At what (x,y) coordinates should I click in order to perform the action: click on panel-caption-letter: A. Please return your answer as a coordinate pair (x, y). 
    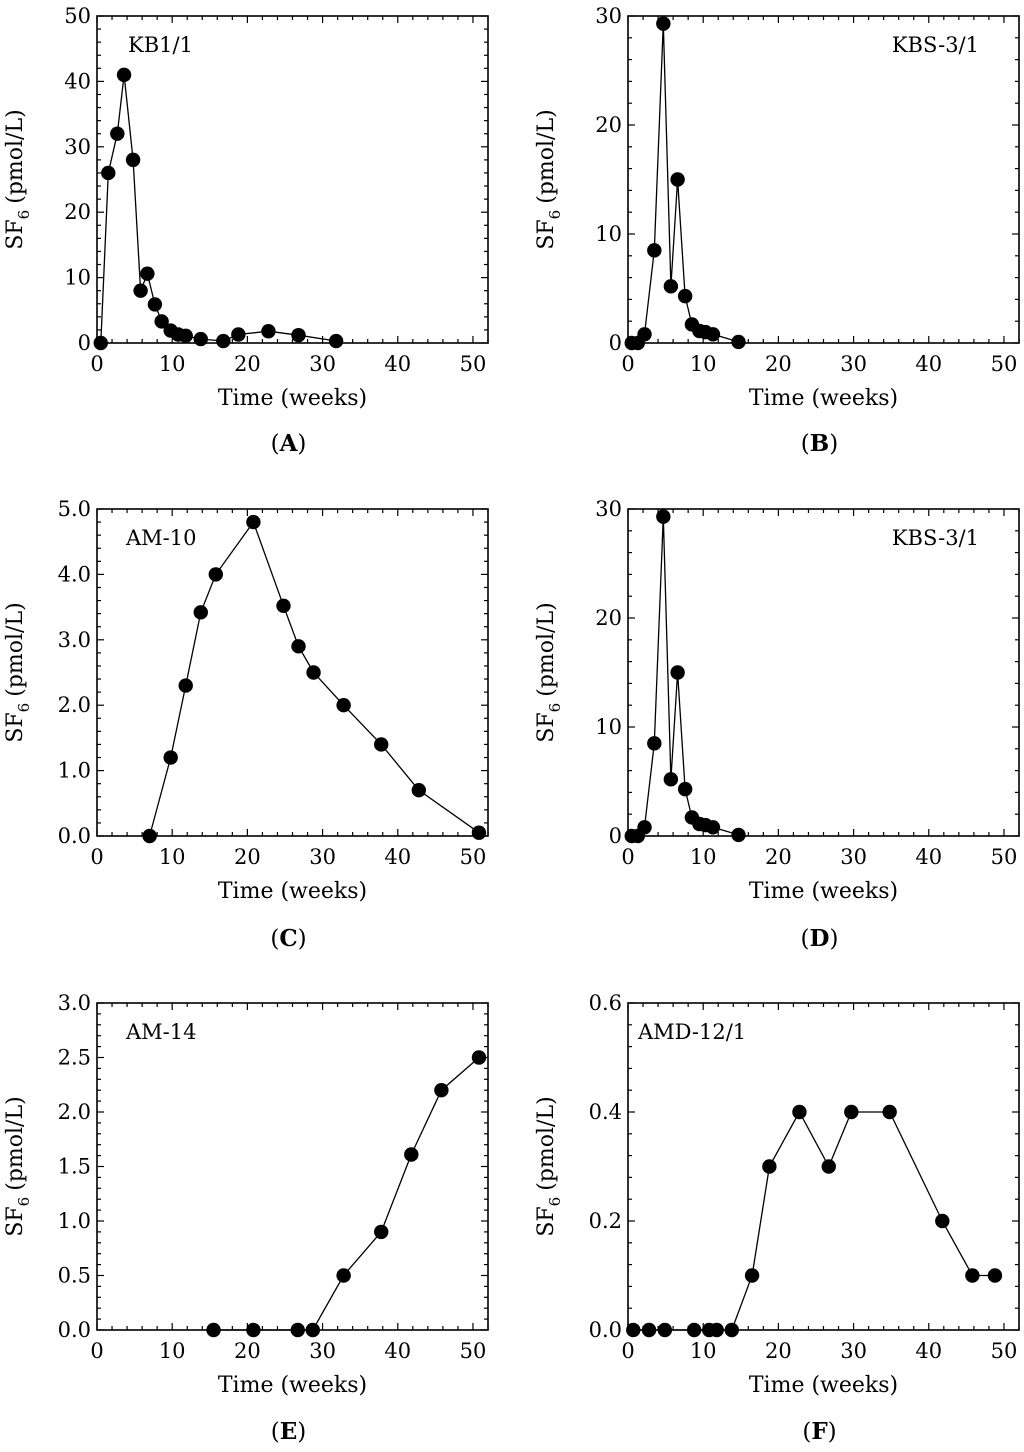
    Looking at the image, I should click on (289, 443).